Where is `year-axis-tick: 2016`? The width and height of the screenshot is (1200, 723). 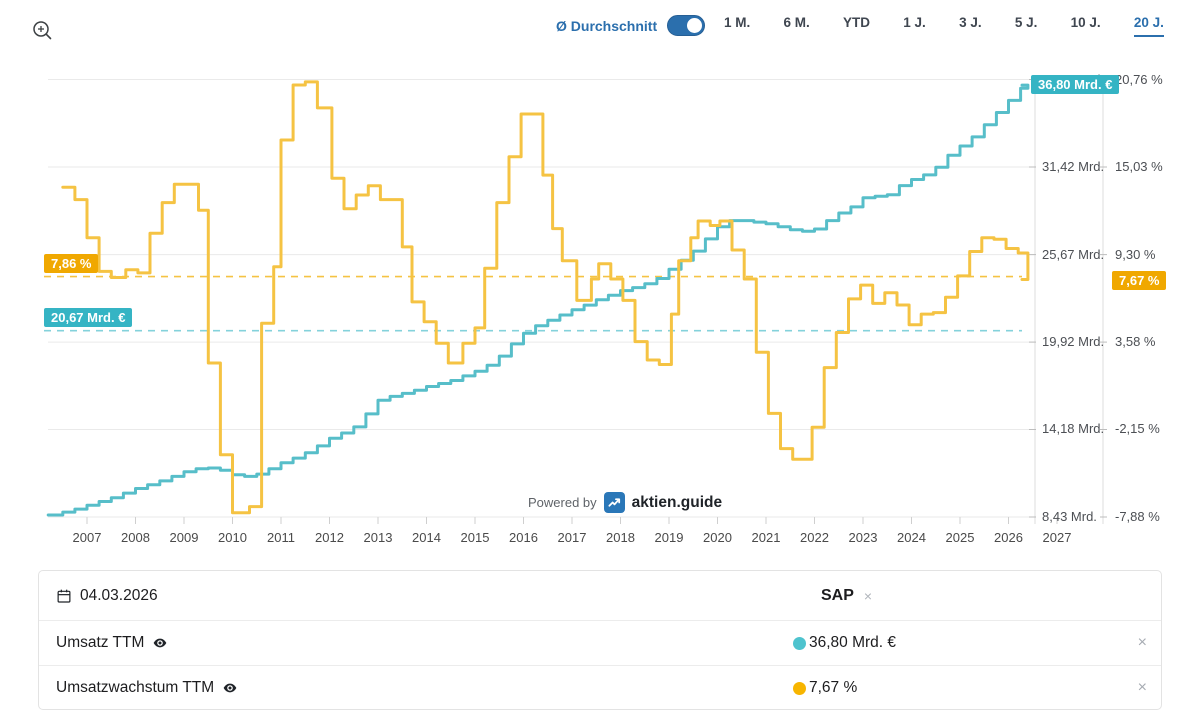
year-axis-tick: 2016 is located at coordinates (523, 537).